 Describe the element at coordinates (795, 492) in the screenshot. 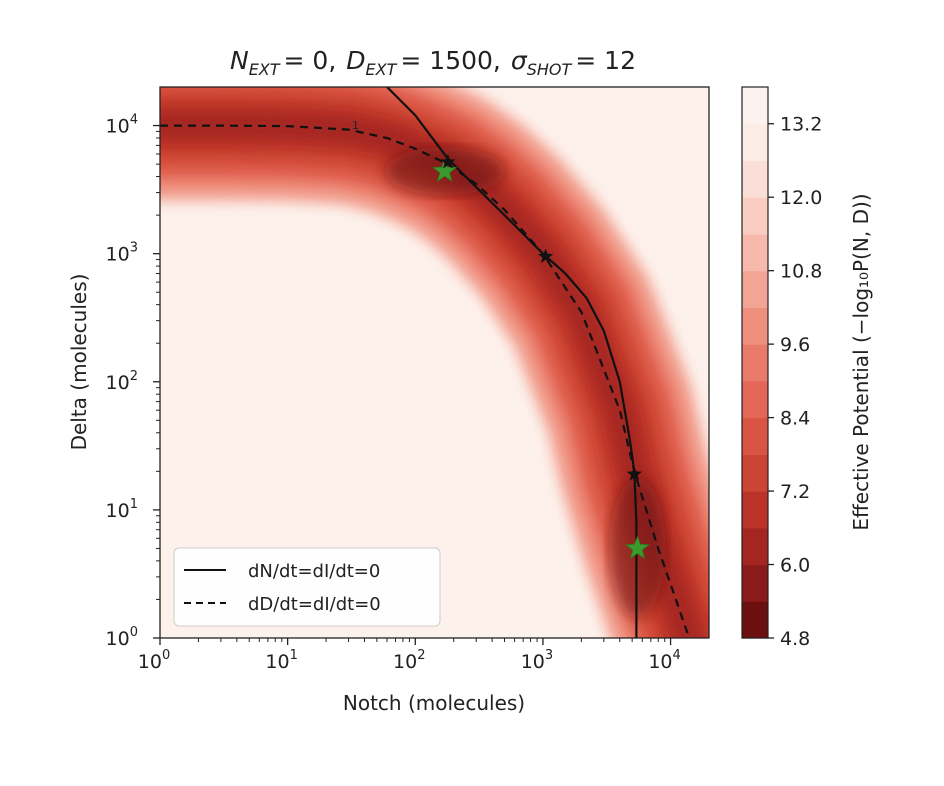

I see `colorbar-tick-label: 7.2` at that location.